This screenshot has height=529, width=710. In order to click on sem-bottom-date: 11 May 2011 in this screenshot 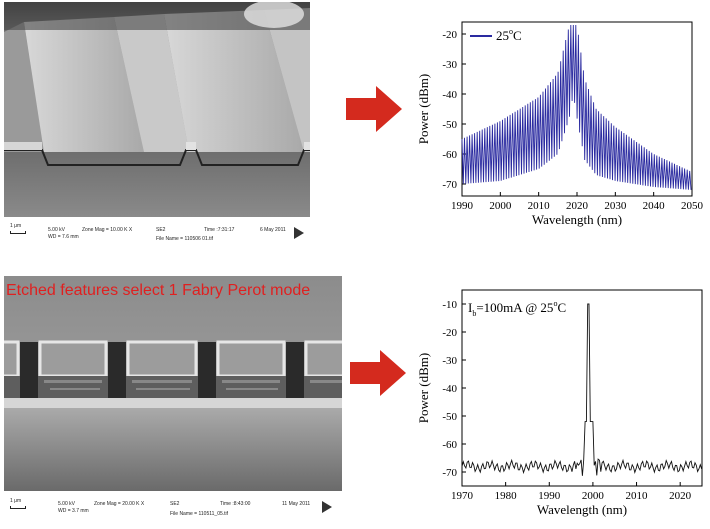, I will do `click(296, 504)`.